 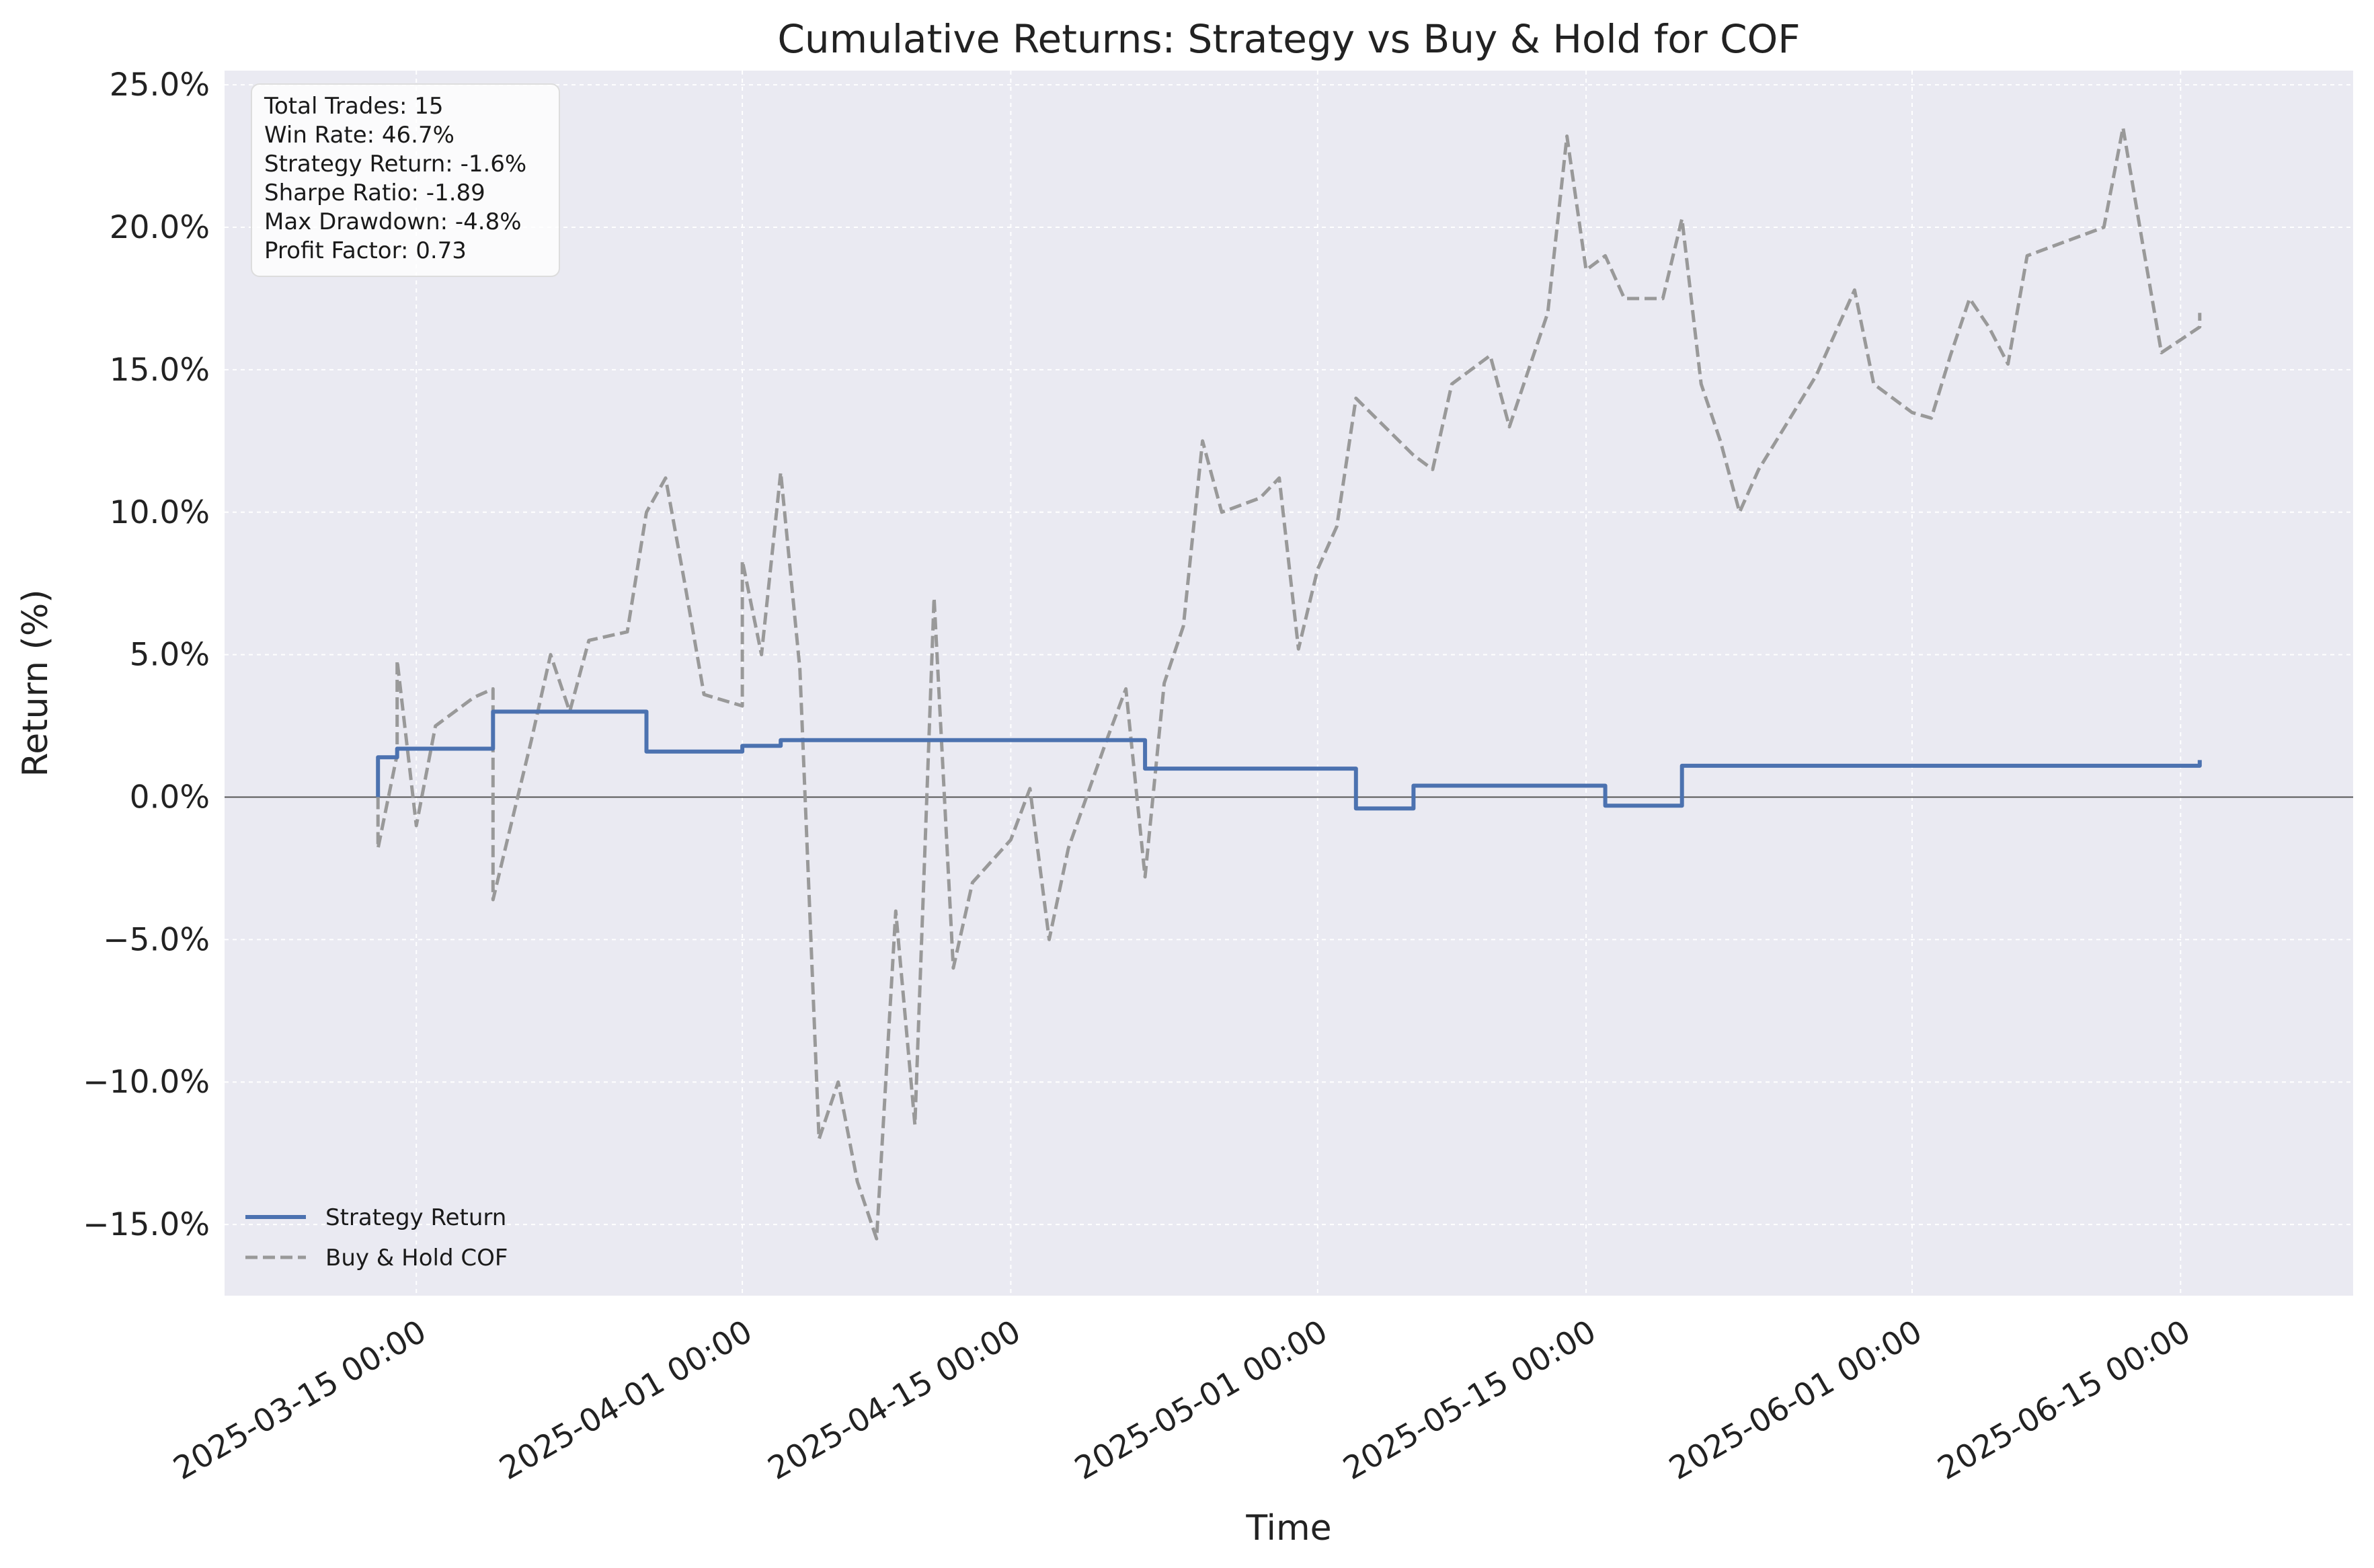 What do you see at coordinates (416, 1217) in the screenshot?
I see `legend-strategy-label: Strategy Return` at bounding box center [416, 1217].